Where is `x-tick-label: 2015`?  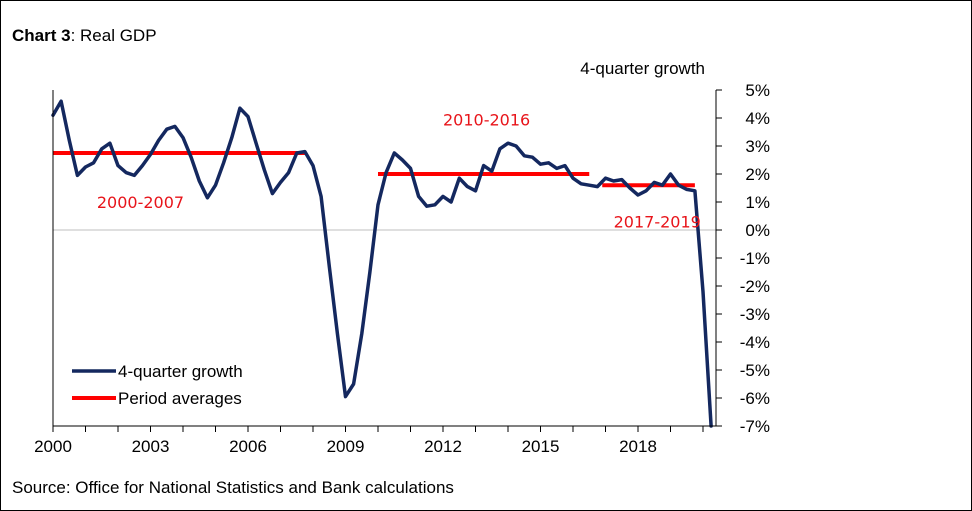 x-tick-label: 2015 is located at coordinates (541, 446).